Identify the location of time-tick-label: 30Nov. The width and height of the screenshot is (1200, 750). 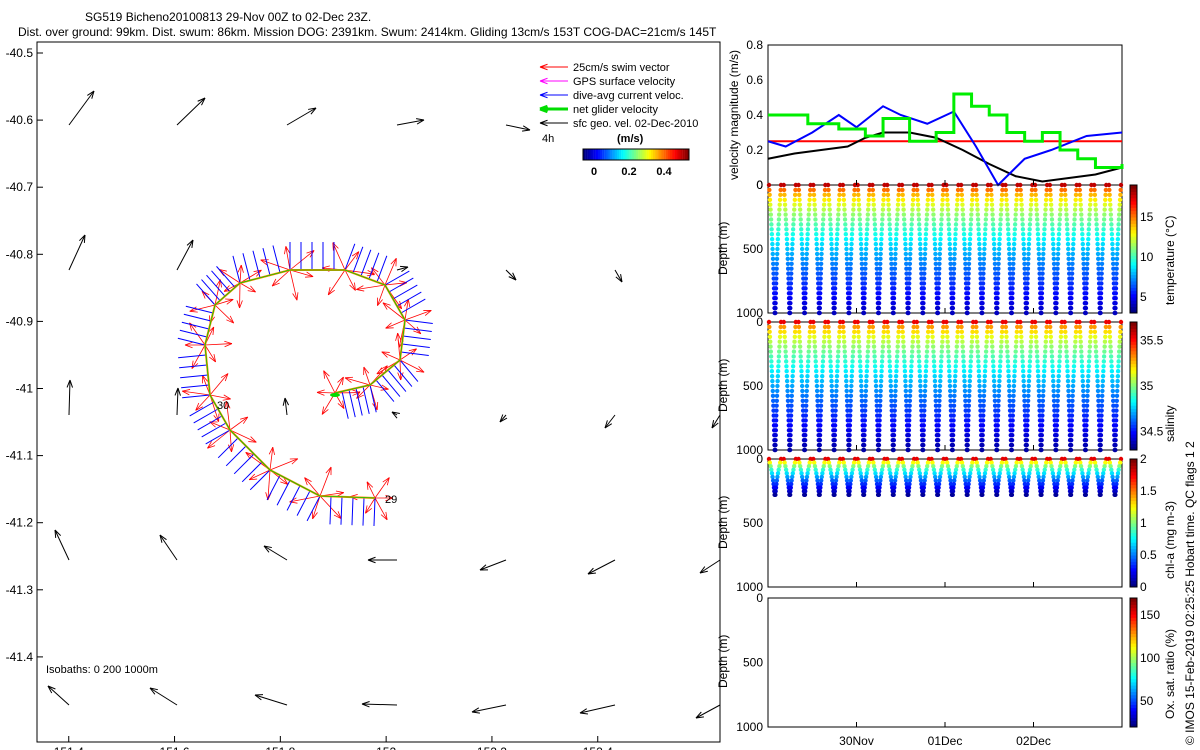
(856, 741).